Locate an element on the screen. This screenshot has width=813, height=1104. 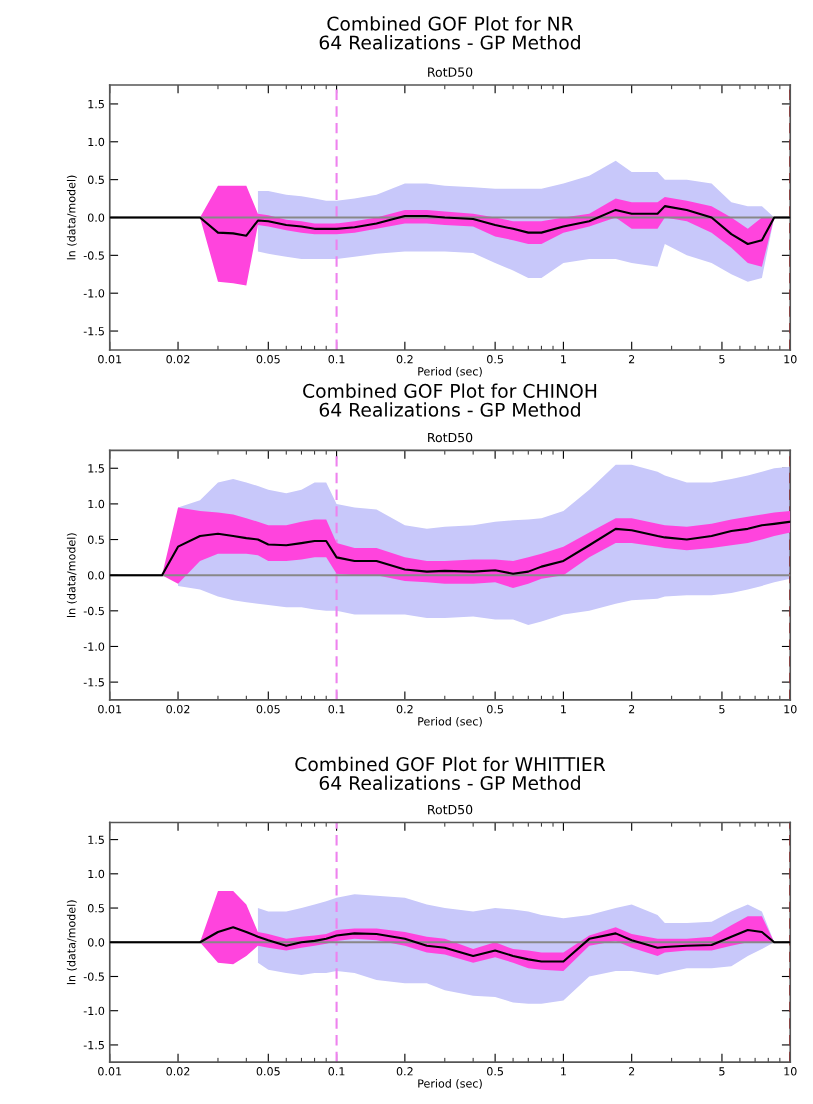
chart-title: Combined GOF Plot for WHITTIER 64 Realizations - GP Method is located at coordinates (450, 773).